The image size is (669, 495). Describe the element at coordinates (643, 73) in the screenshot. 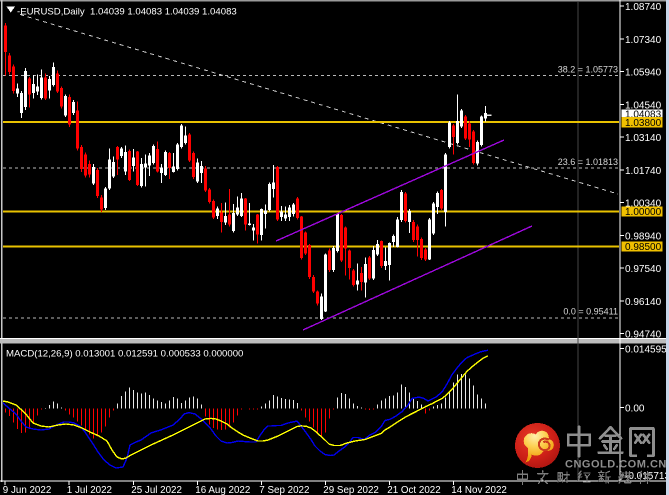

I see `svg-text: 1.05940` at that location.